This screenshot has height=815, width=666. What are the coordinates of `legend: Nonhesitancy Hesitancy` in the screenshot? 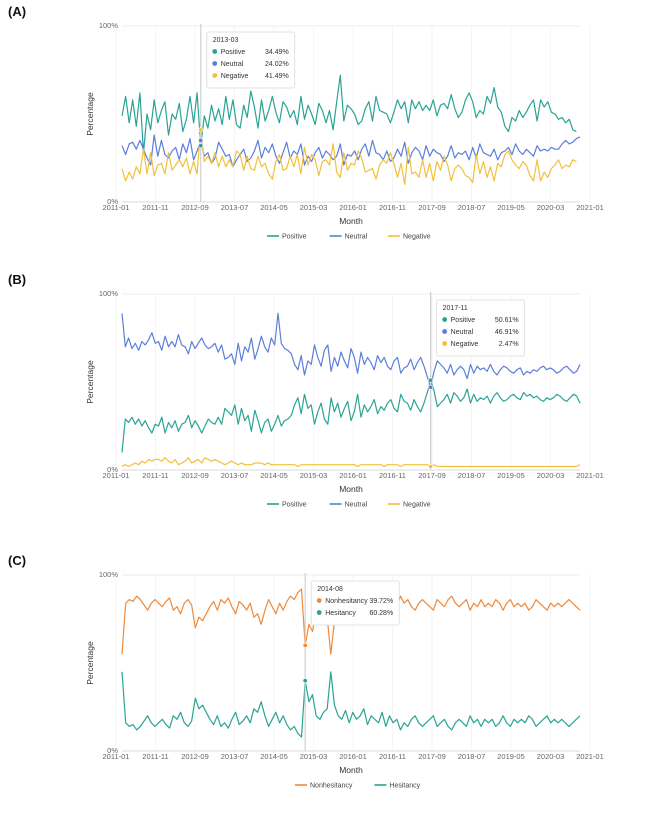 It's located at (358, 786).